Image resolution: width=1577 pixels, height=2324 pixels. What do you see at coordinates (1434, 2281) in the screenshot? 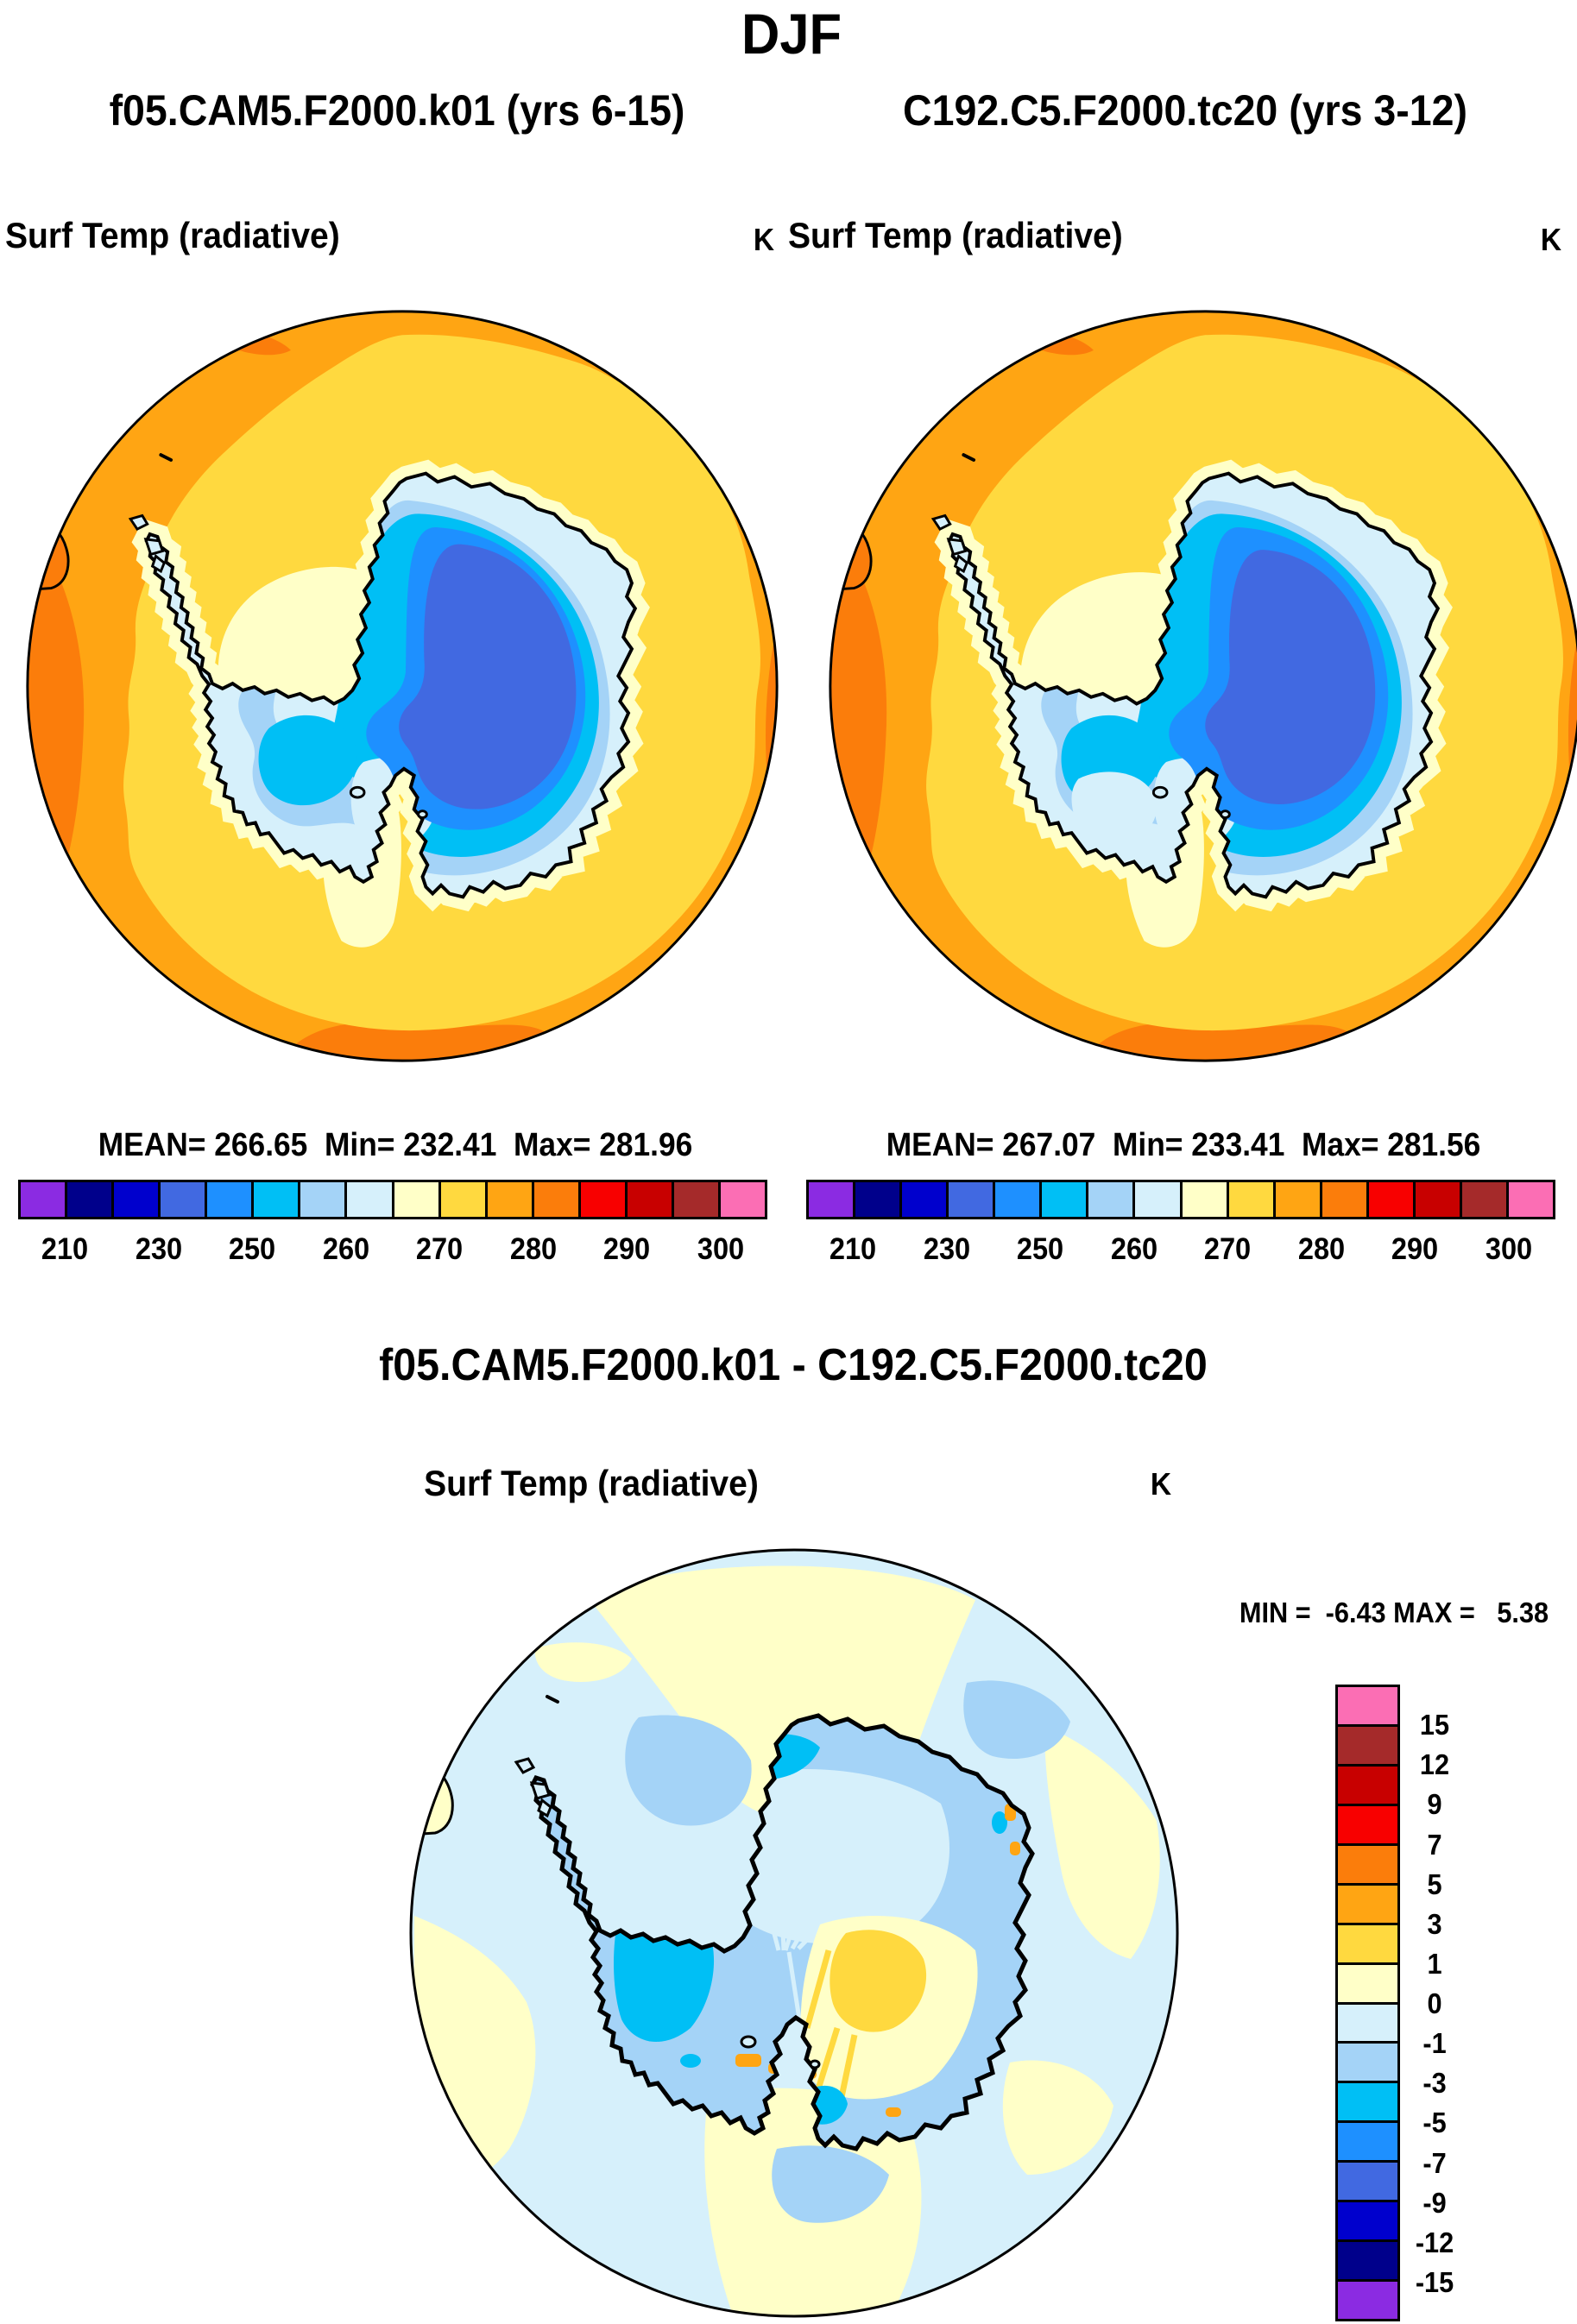
I see `diff-scale-tick-label: -15` at bounding box center [1434, 2281].